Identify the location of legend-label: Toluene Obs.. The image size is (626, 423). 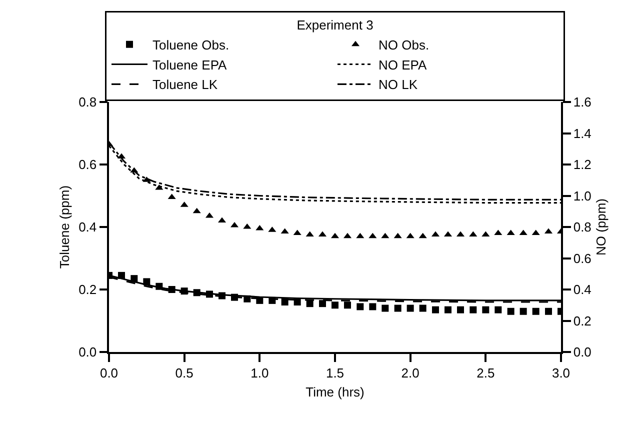
(191, 44).